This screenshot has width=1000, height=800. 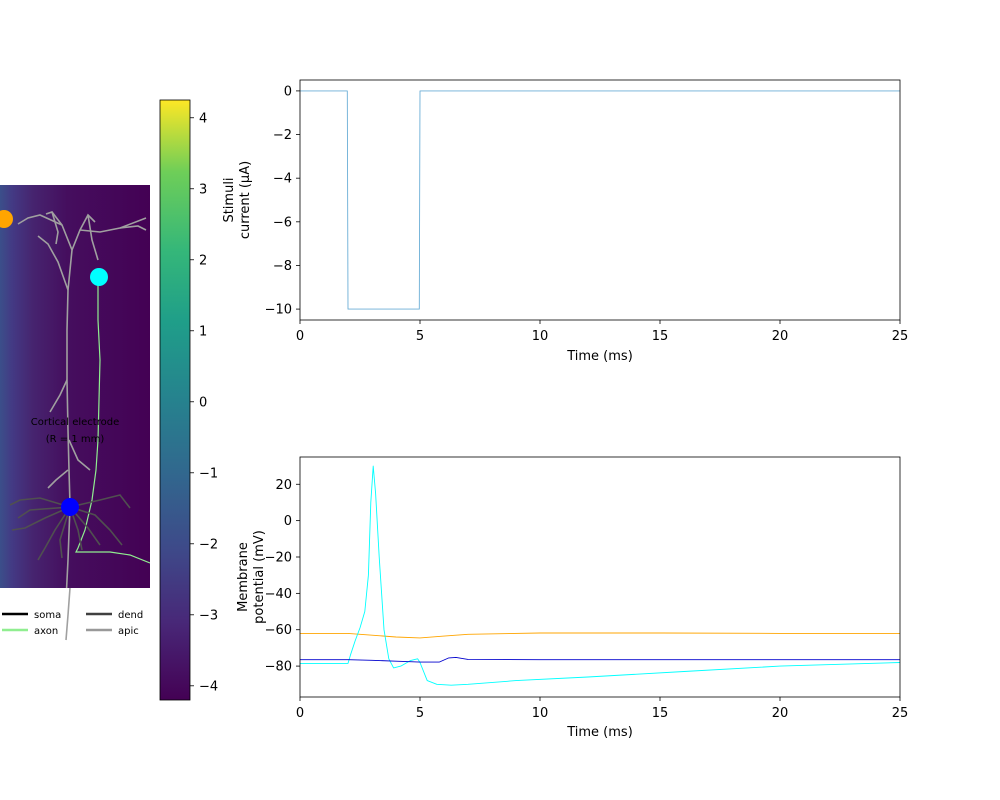 What do you see at coordinates (278, 667) in the screenshot?
I see `membrane-ytick-label: −80` at bounding box center [278, 667].